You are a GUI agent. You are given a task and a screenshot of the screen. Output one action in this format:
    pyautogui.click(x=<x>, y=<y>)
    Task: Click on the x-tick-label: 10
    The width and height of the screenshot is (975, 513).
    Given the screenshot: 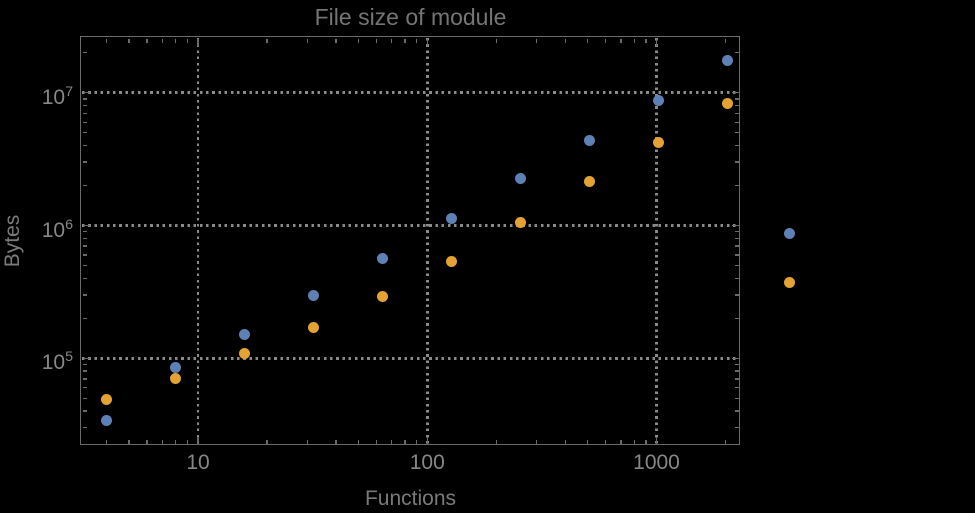 What is the action you would take?
    pyautogui.click(x=198, y=462)
    